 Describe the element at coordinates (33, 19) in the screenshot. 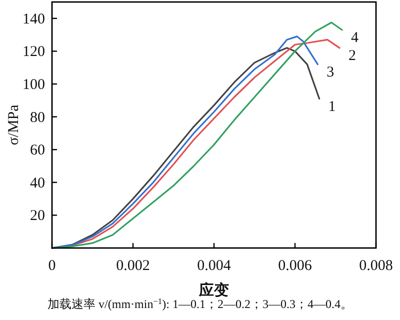

I see `y-tick-label: 140` at that location.